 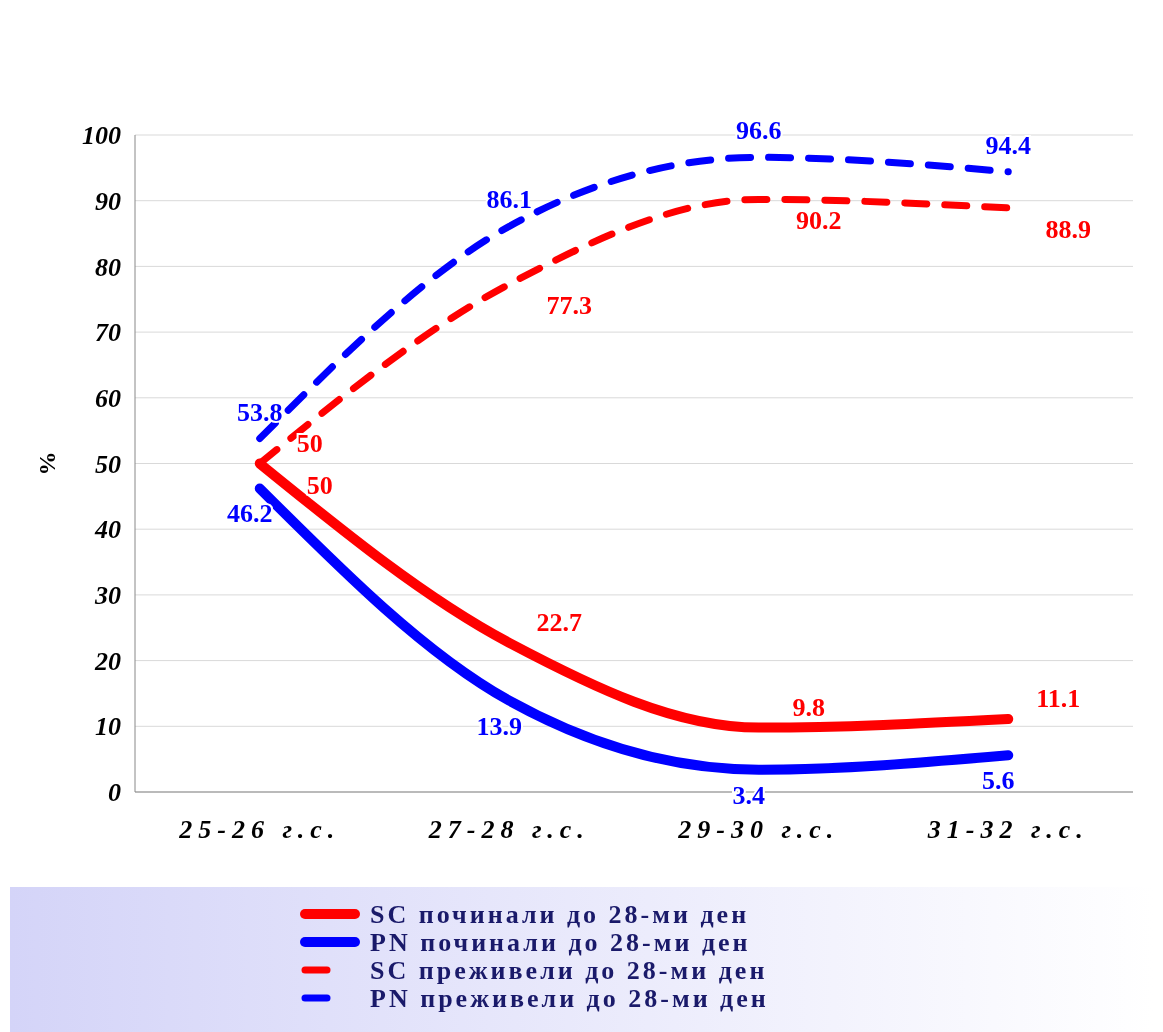 I want to click on data-label: 9.8, so click(x=808, y=707).